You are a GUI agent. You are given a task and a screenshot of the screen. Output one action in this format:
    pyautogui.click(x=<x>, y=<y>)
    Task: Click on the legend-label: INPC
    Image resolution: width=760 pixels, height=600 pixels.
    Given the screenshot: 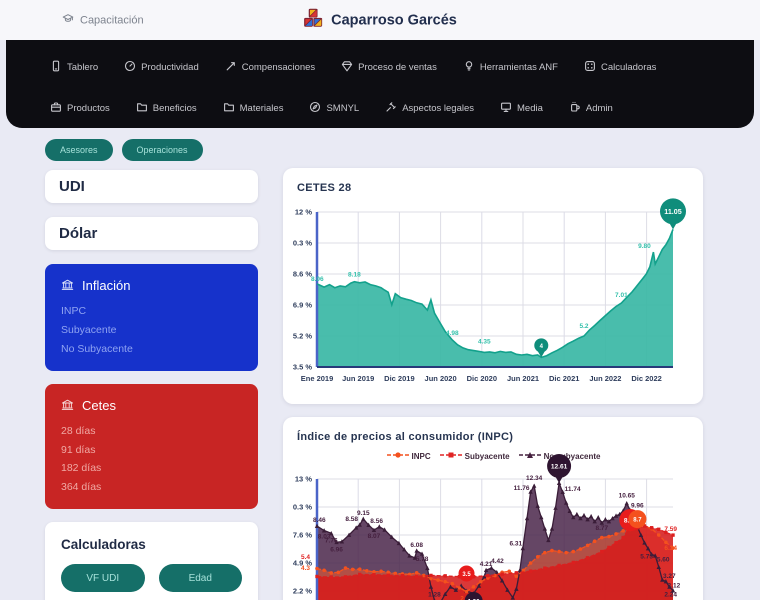 What is the action you would take?
    pyautogui.click(x=421, y=456)
    